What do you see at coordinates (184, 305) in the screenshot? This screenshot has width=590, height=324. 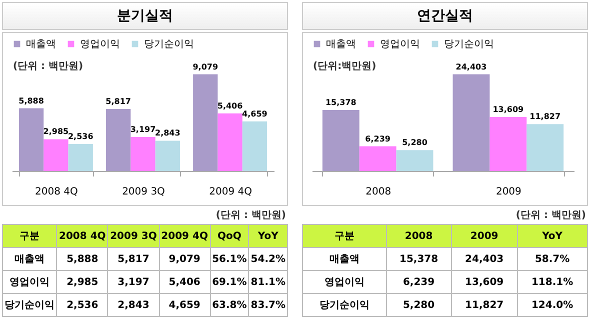 I see `text: 4,659` at bounding box center [184, 305].